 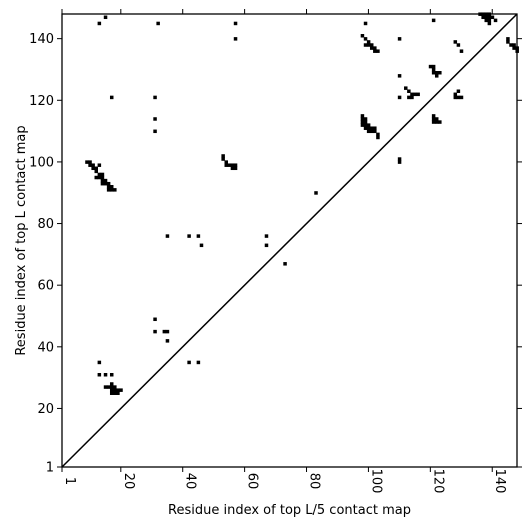 What do you see at coordinates (289, 510) in the screenshot?
I see `x-axis-label: Residue index of top L/5 contact map` at bounding box center [289, 510].